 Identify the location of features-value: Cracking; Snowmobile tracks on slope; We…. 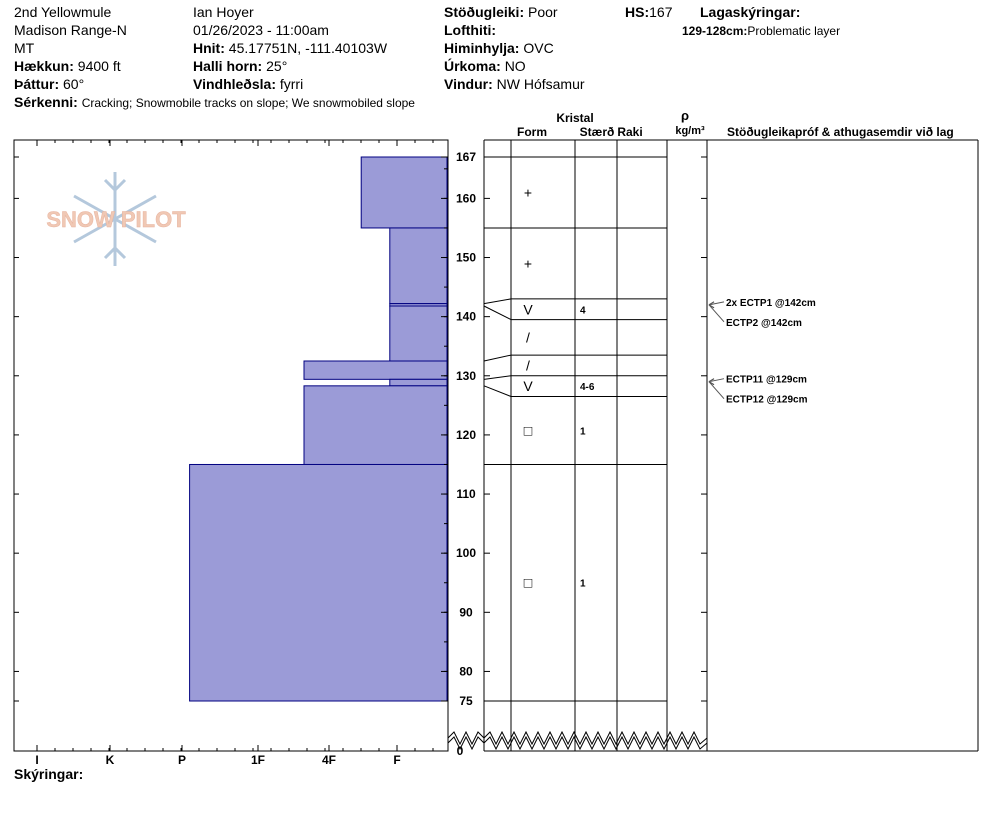
(248, 103).